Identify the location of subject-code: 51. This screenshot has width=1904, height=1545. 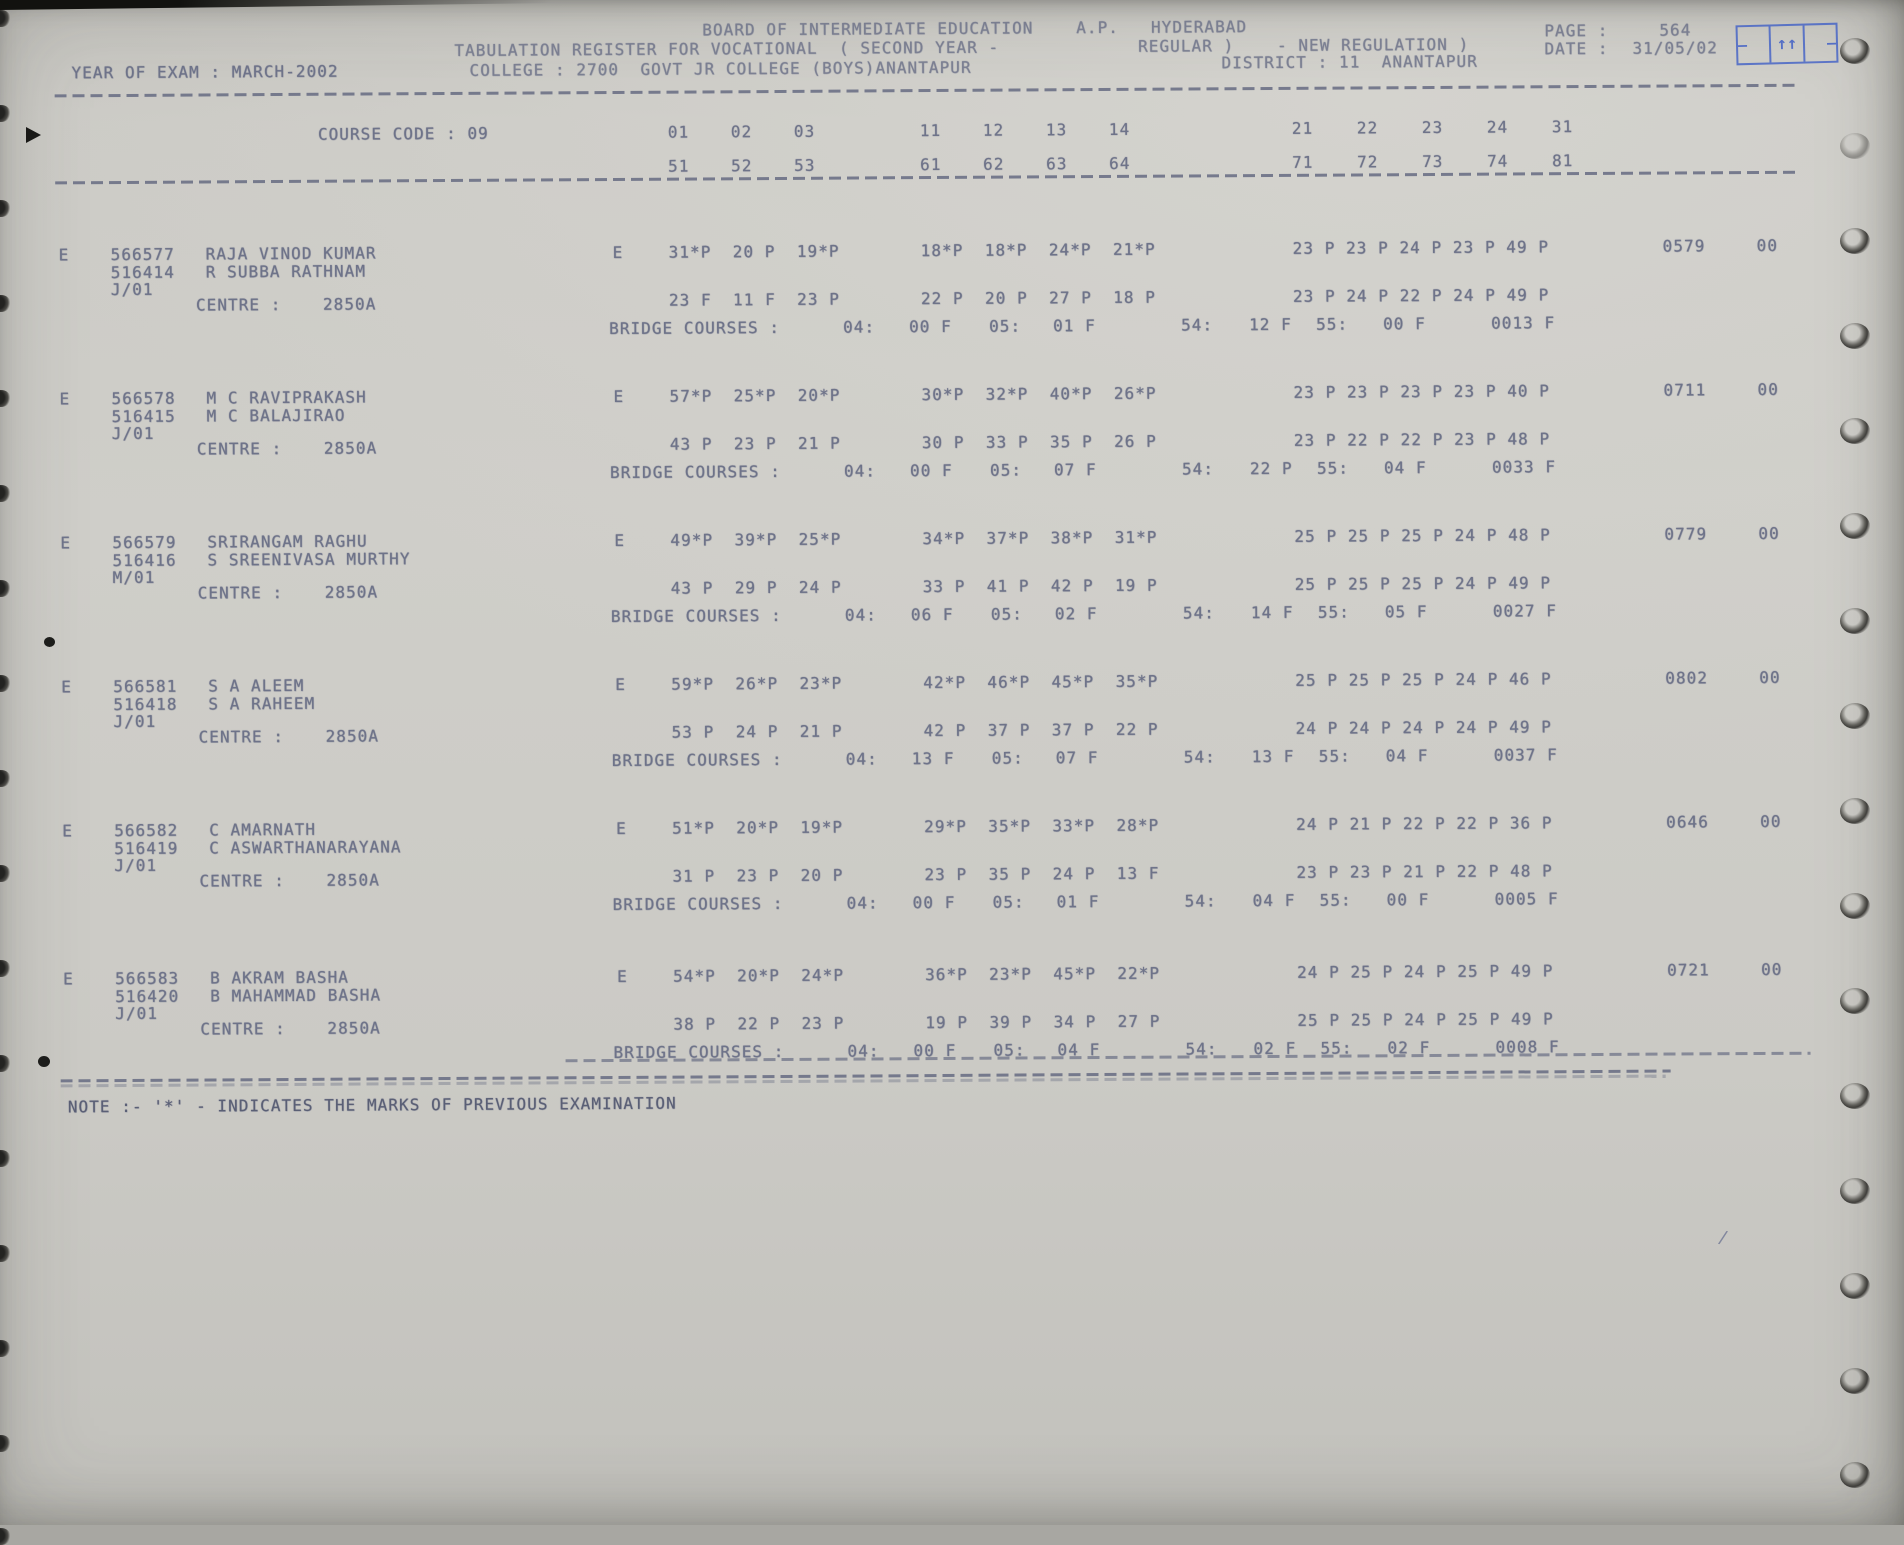
(699, 165).